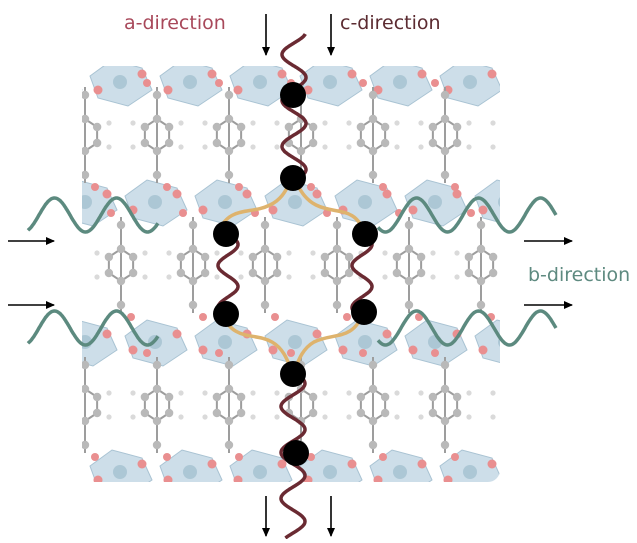 The image size is (637, 543). Describe the element at coordinates (330, 343) in the screenshot. I see `inorganic-layer` at that location.